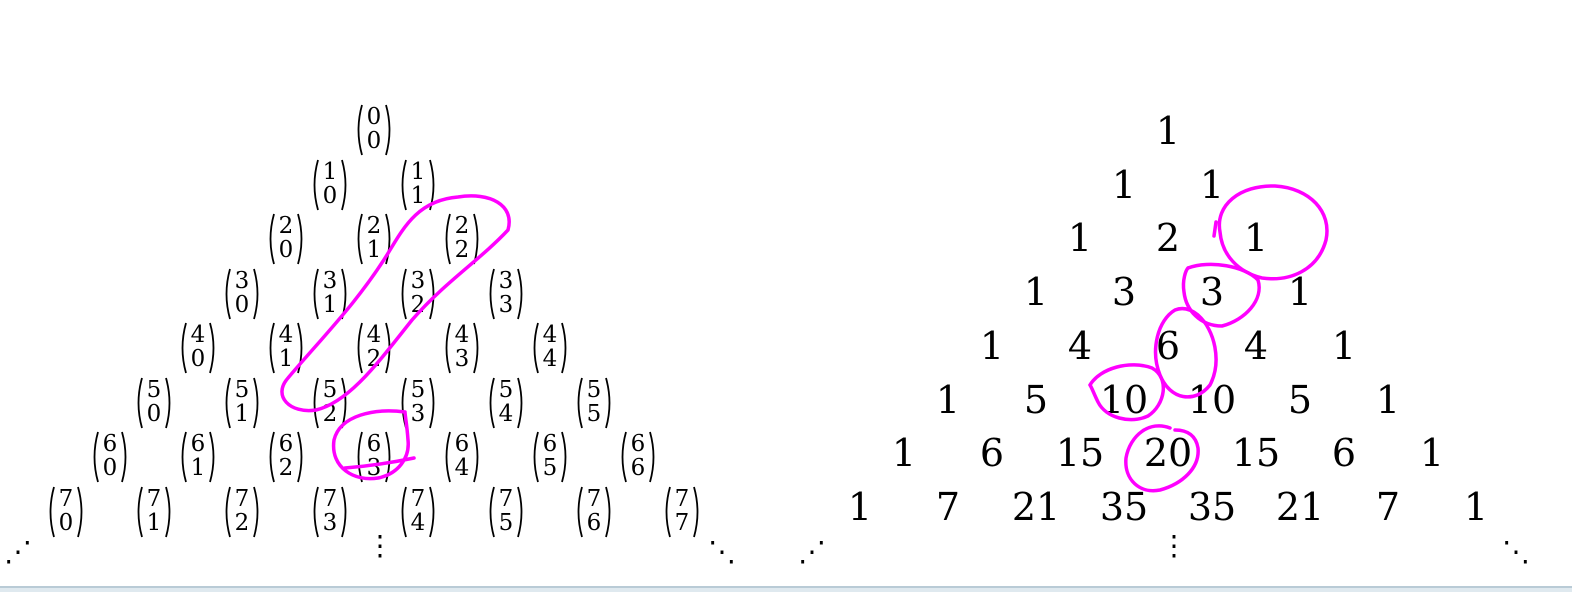 The image size is (1572, 592). What do you see at coordinates (786, 589) in the screenshot?
I see `bottom-border-strip` at bounding box center [786, 589].